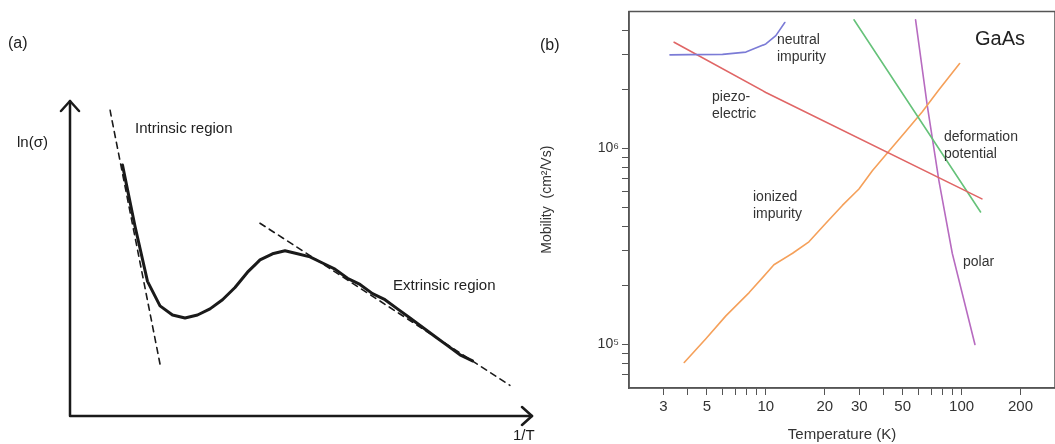 This screenshot has width=1055, height=444. I want to click on y-axis-title: ln(σ), so click(32, 141).